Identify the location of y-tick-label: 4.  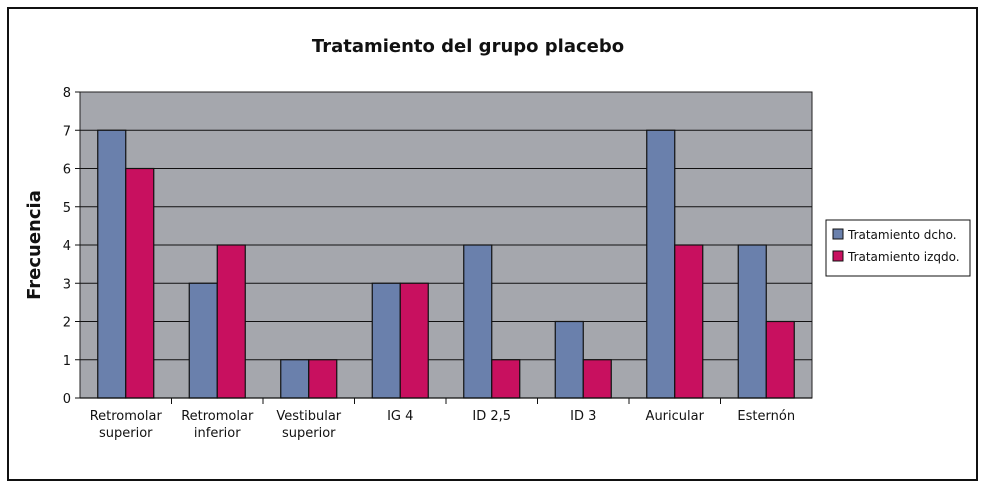
(67, 246).